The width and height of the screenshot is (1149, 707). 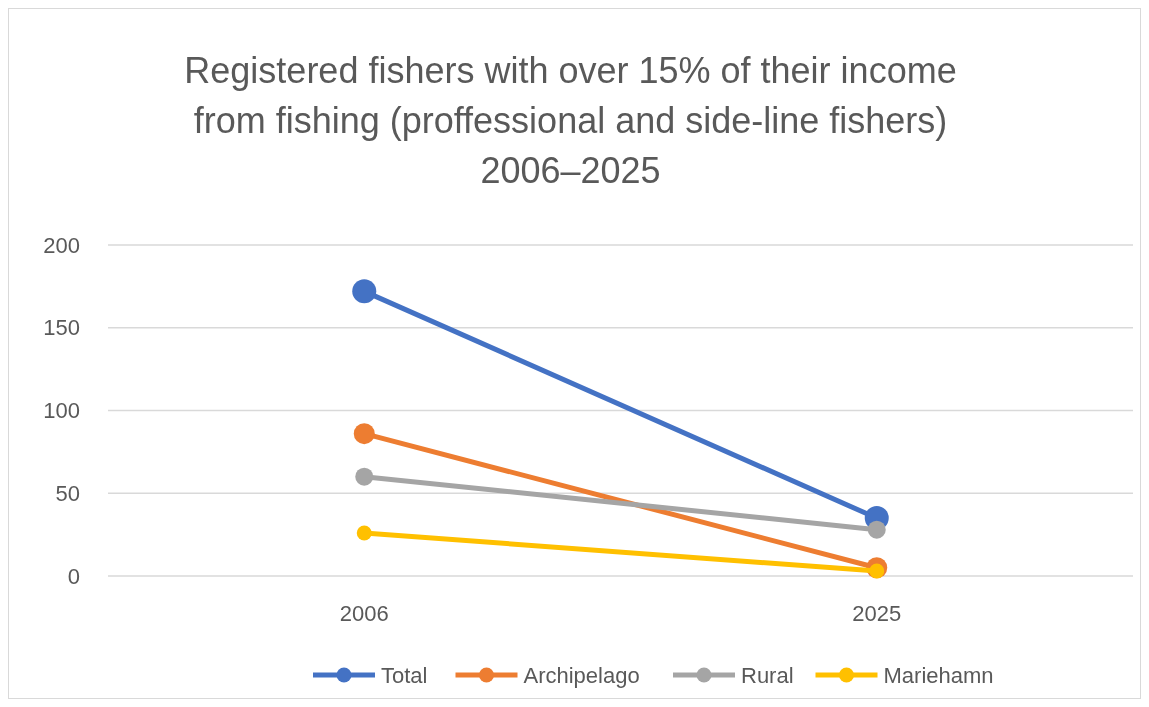 I want to click on legend-label: Archipelago, so click(x=581, y=675).